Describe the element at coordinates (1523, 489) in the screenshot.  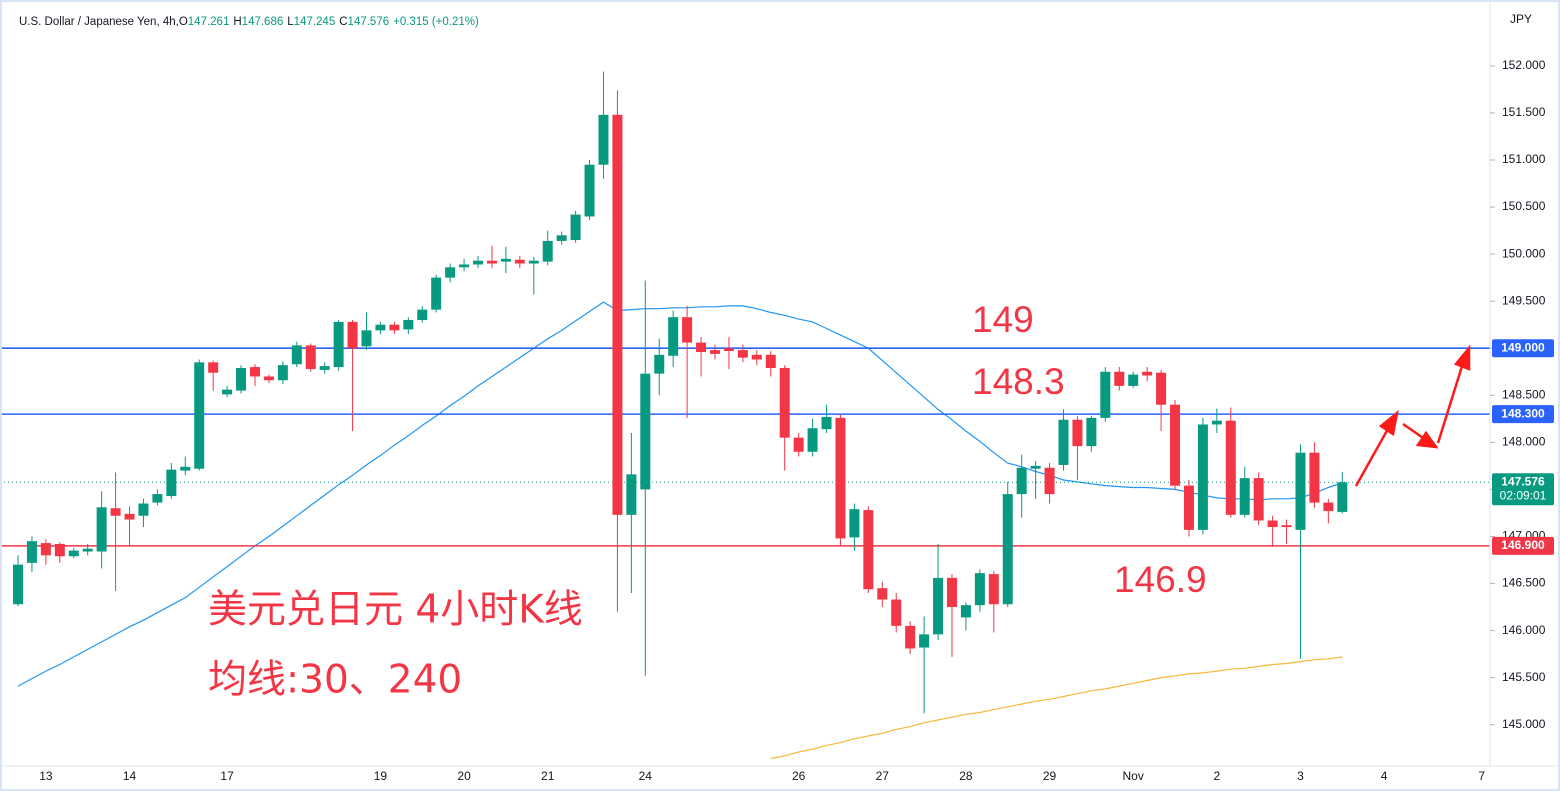
I see `last-price-box` at that location.